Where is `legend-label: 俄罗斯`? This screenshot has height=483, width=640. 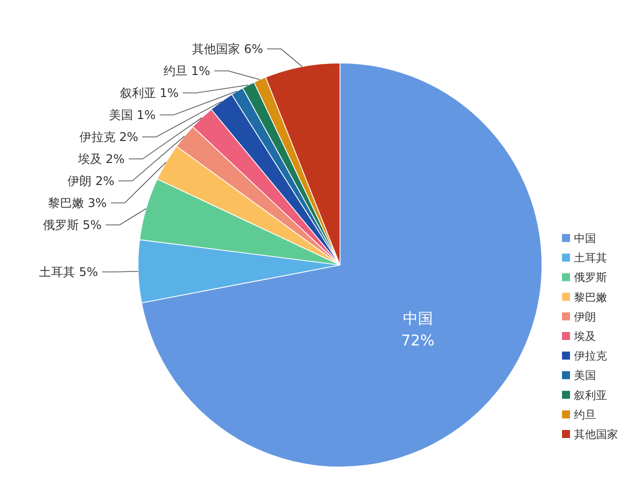
legend-label: 俄罗斯 is located at coordinates (590, 277).